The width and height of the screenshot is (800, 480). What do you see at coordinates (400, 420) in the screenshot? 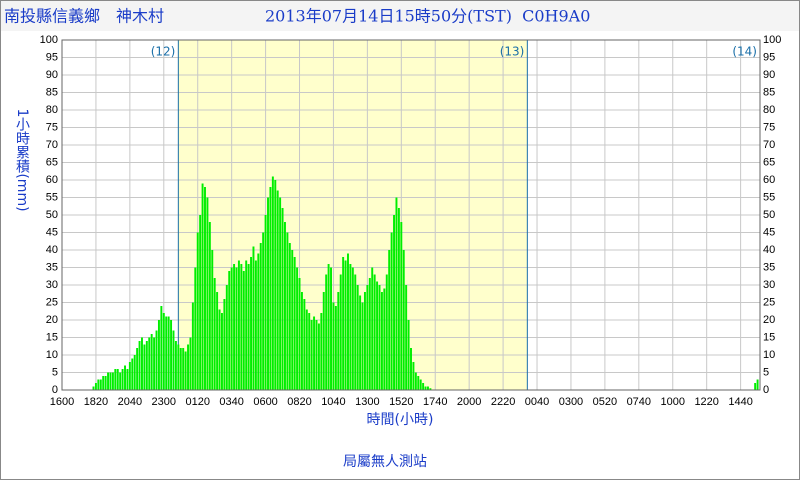
I see `x-axis-label: 時間(小時)` at bounding box center [400, 420].